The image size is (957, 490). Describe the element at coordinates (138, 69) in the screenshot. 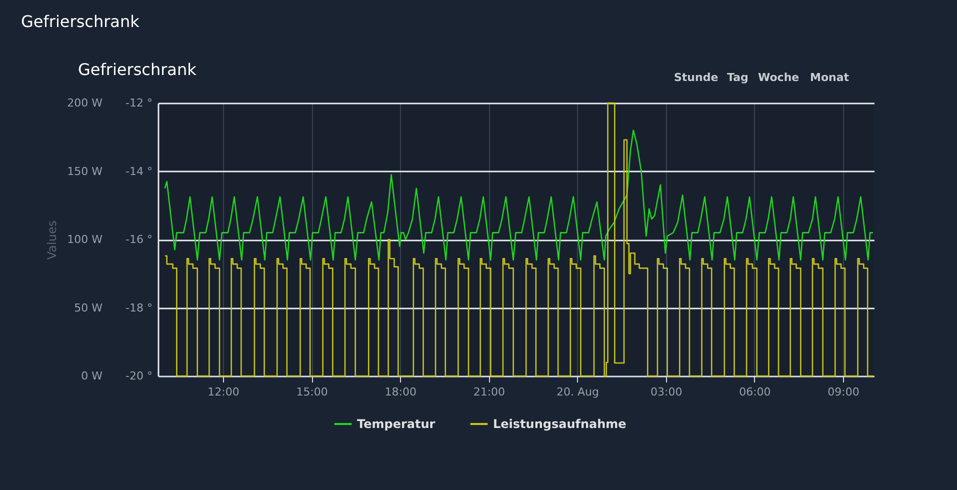

I see `chart-title: Gefrierschrank` at that location.